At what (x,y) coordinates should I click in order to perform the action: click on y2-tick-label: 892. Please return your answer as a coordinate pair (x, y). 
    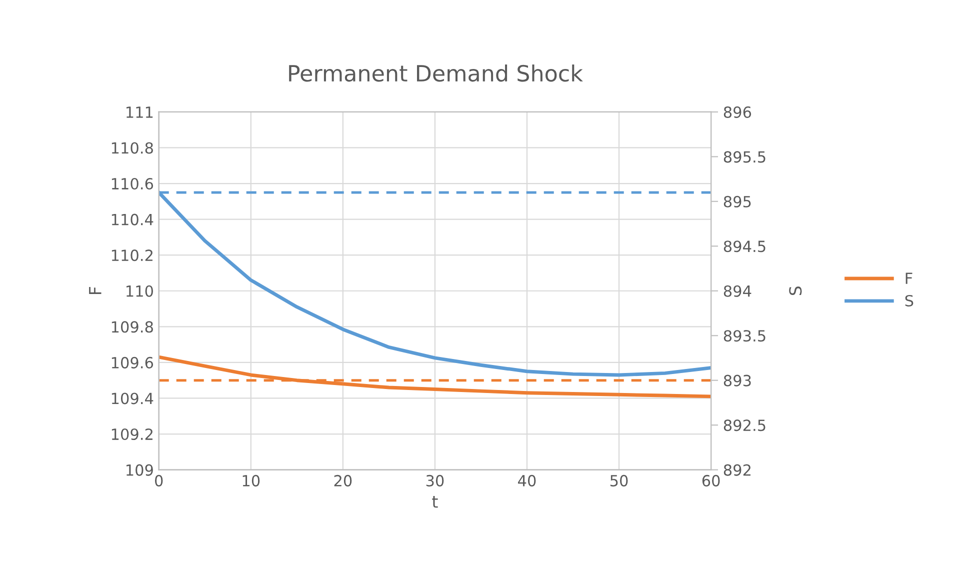
    Looking at the image, I should click on (737, 470).